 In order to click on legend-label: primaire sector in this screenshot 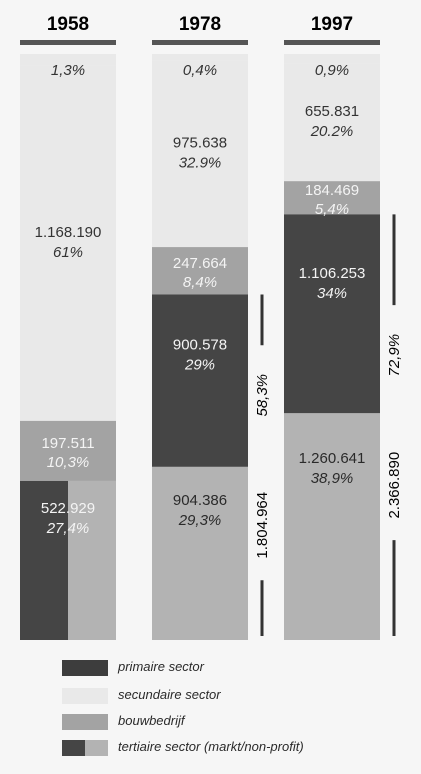, I will do `click(161, 666)`.